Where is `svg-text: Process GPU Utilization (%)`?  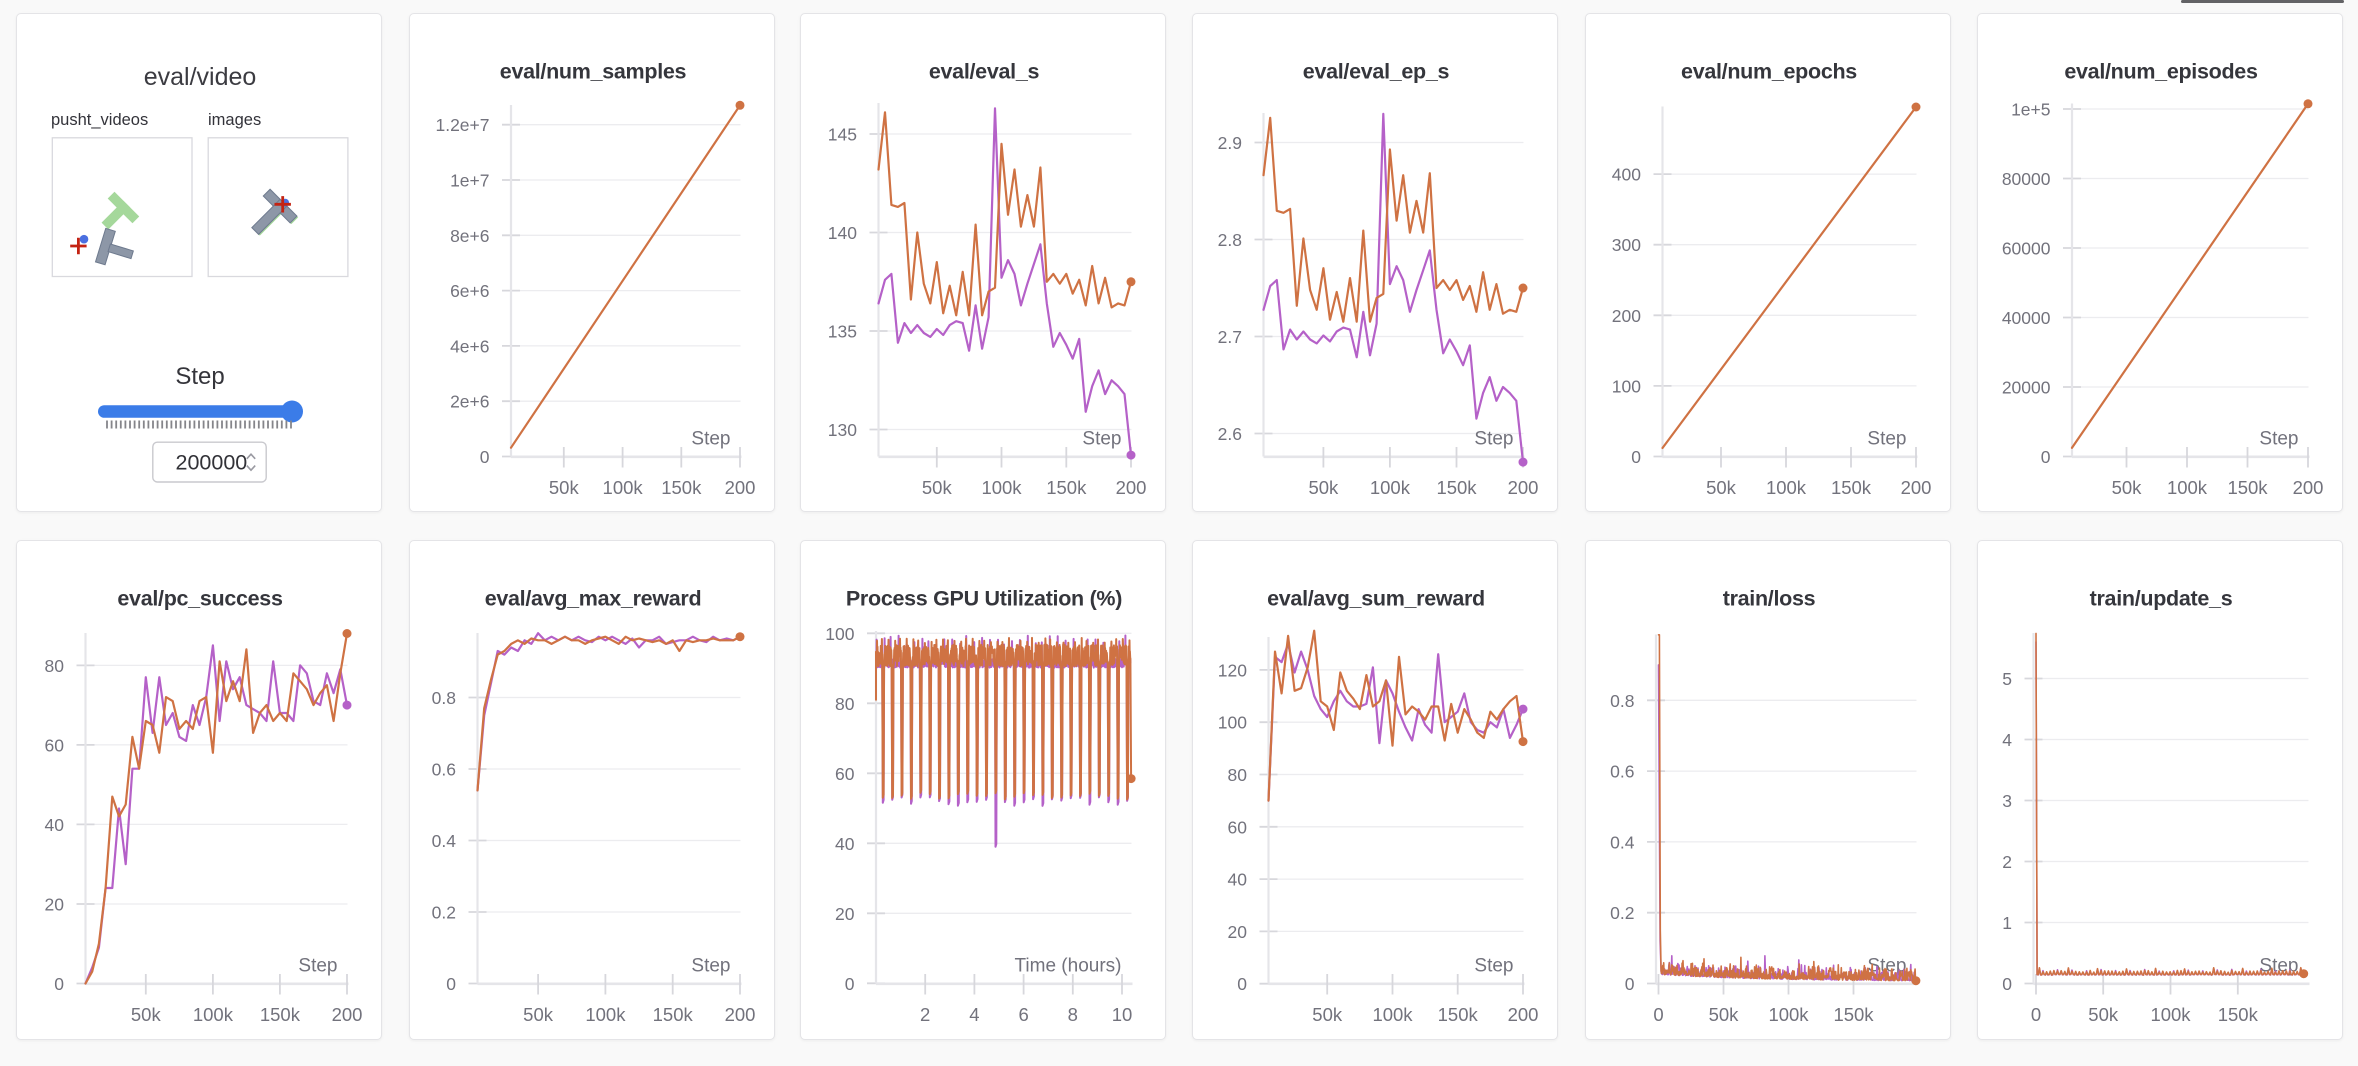
svg-text: Process GPU Utilization (%) is located at coordinates (984, 599).